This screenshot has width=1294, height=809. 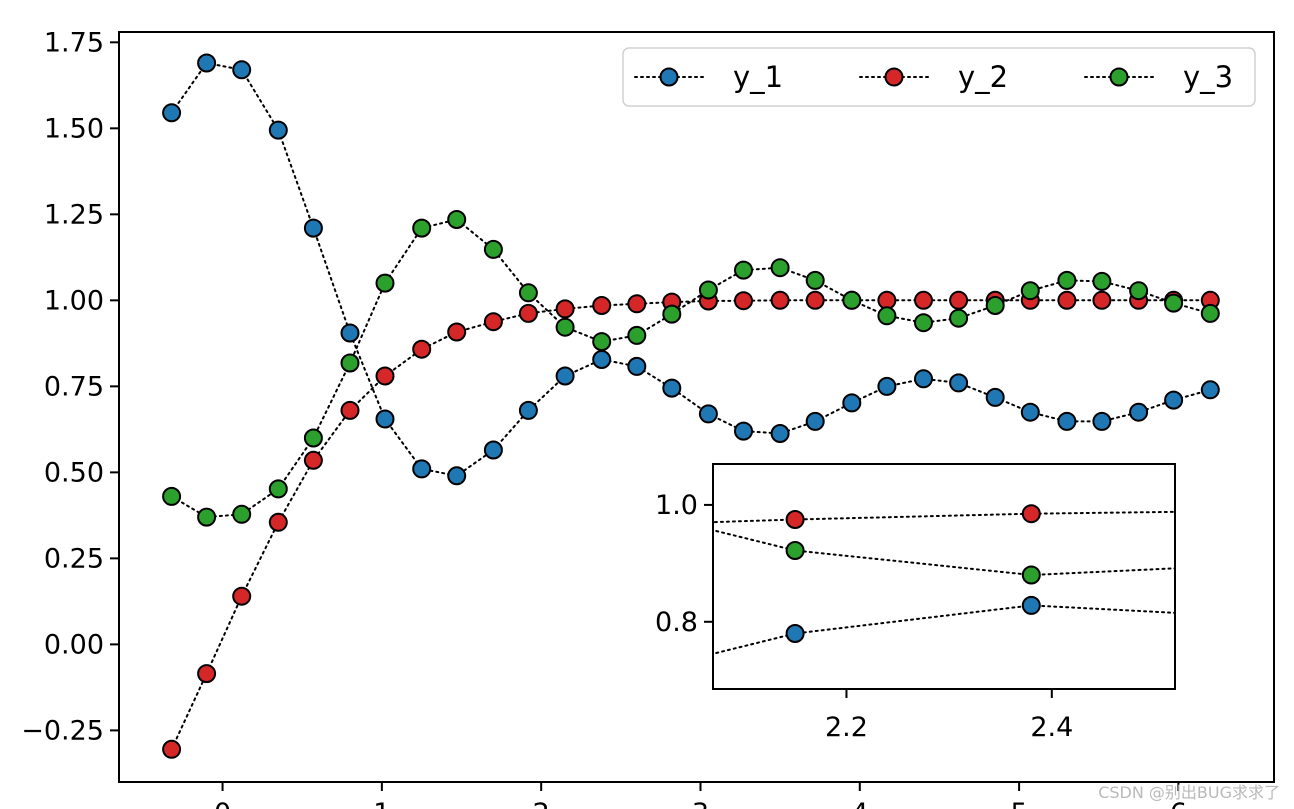 I want to click on legend-box, so click(x=939, y=77).